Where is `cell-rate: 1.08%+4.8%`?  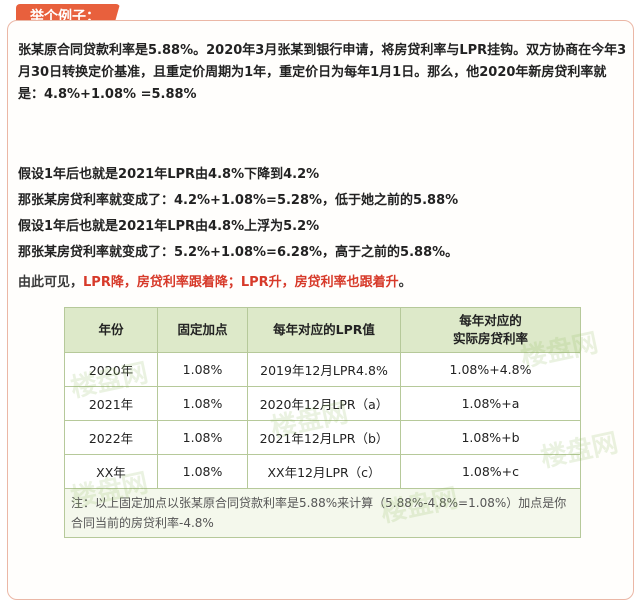 cell-rate: 1.08%+4.8% is located at coordinates (490, 369).